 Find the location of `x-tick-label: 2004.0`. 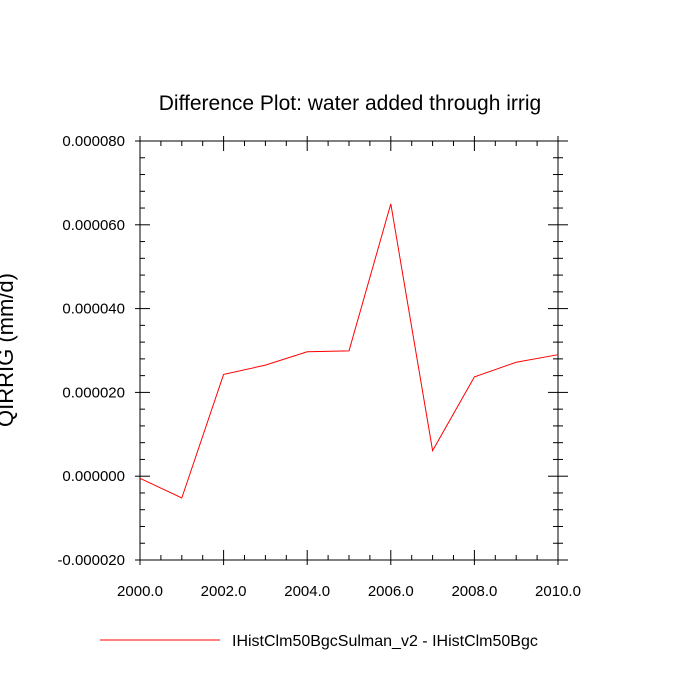

x-tick-label: 2004.0 is located at coordinates (307, 591).